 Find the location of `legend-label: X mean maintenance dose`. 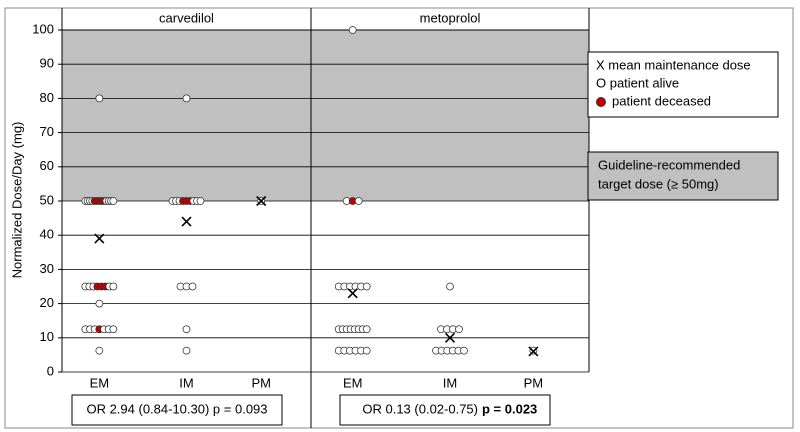

legend-label: X mean maintenance dose is located at coordinates (673, 64).